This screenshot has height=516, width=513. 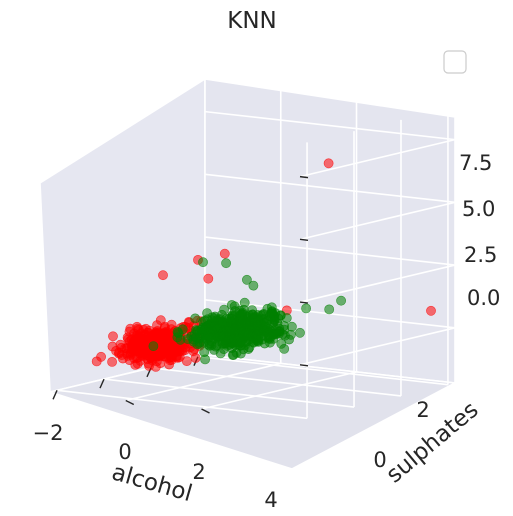 I want to click on x-tick-label: 0, so click(x=124, y=452).